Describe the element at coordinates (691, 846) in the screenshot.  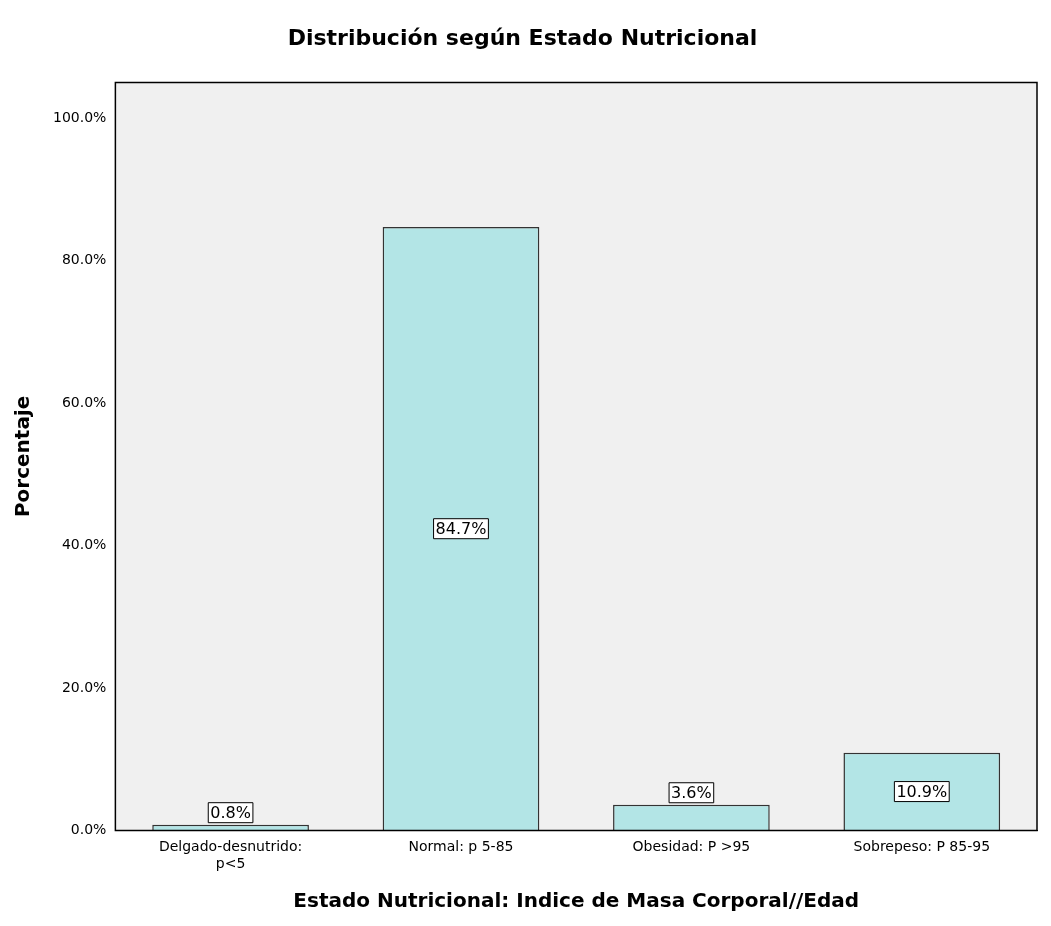
I see `x-tick-label: Obesidad: P >95` at that location.